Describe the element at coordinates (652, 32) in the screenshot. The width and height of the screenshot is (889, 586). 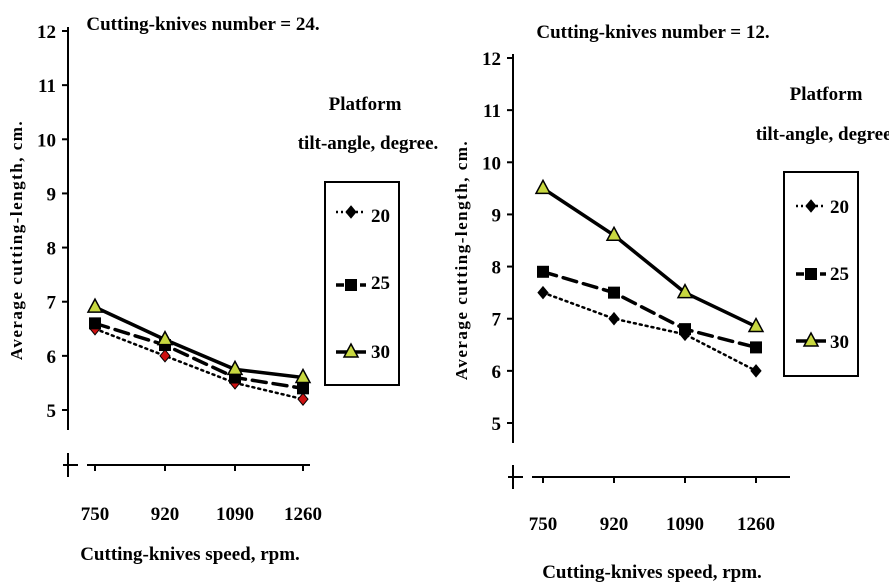
I see `chart-2-title: Cutting-knives number = 12.` at that location.